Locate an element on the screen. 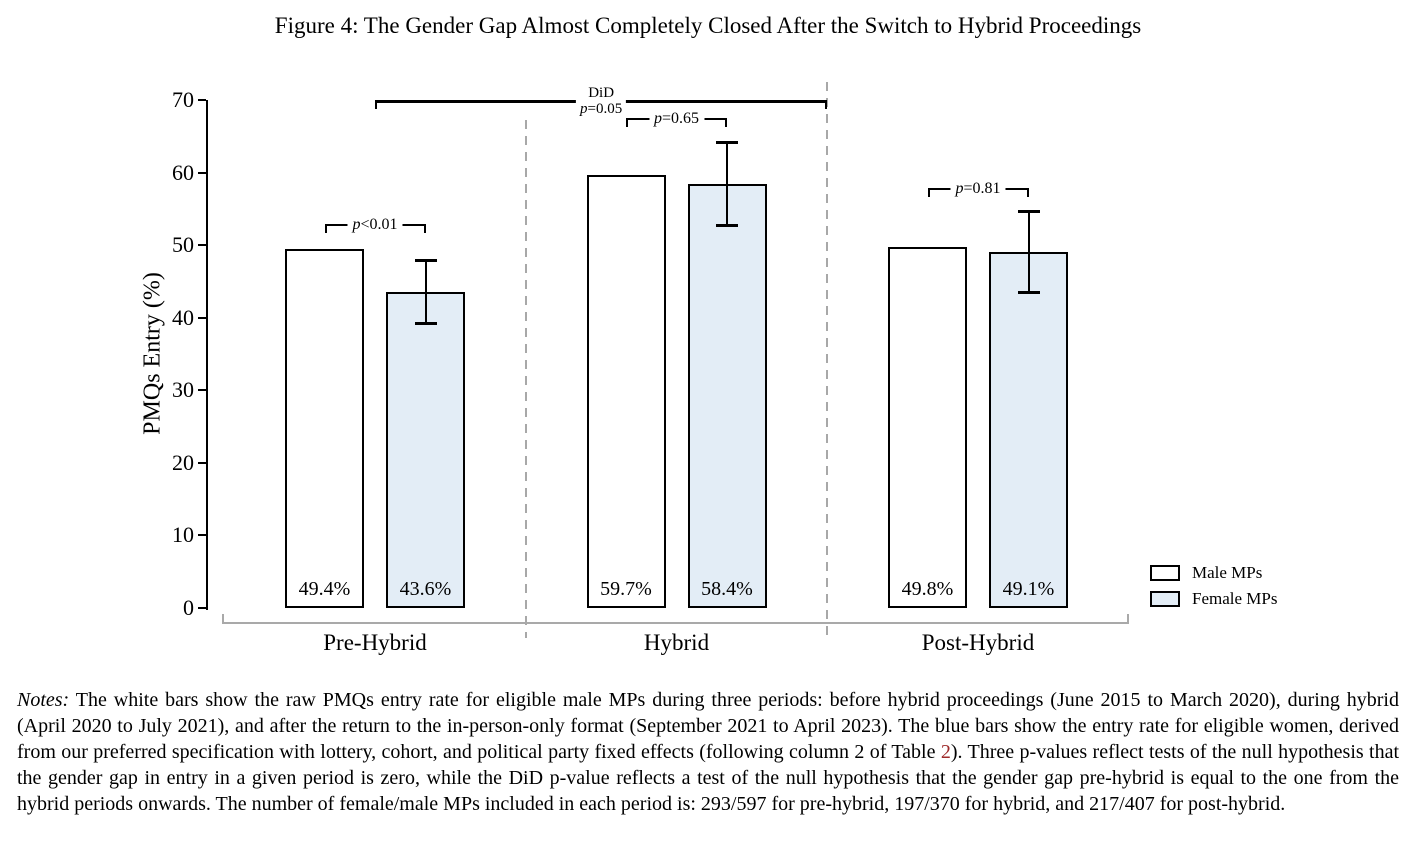 Image resolution: width=1416 pixels, height=847 pixels. error-bar-pre-hybrid is located at coordinates (425, 292).